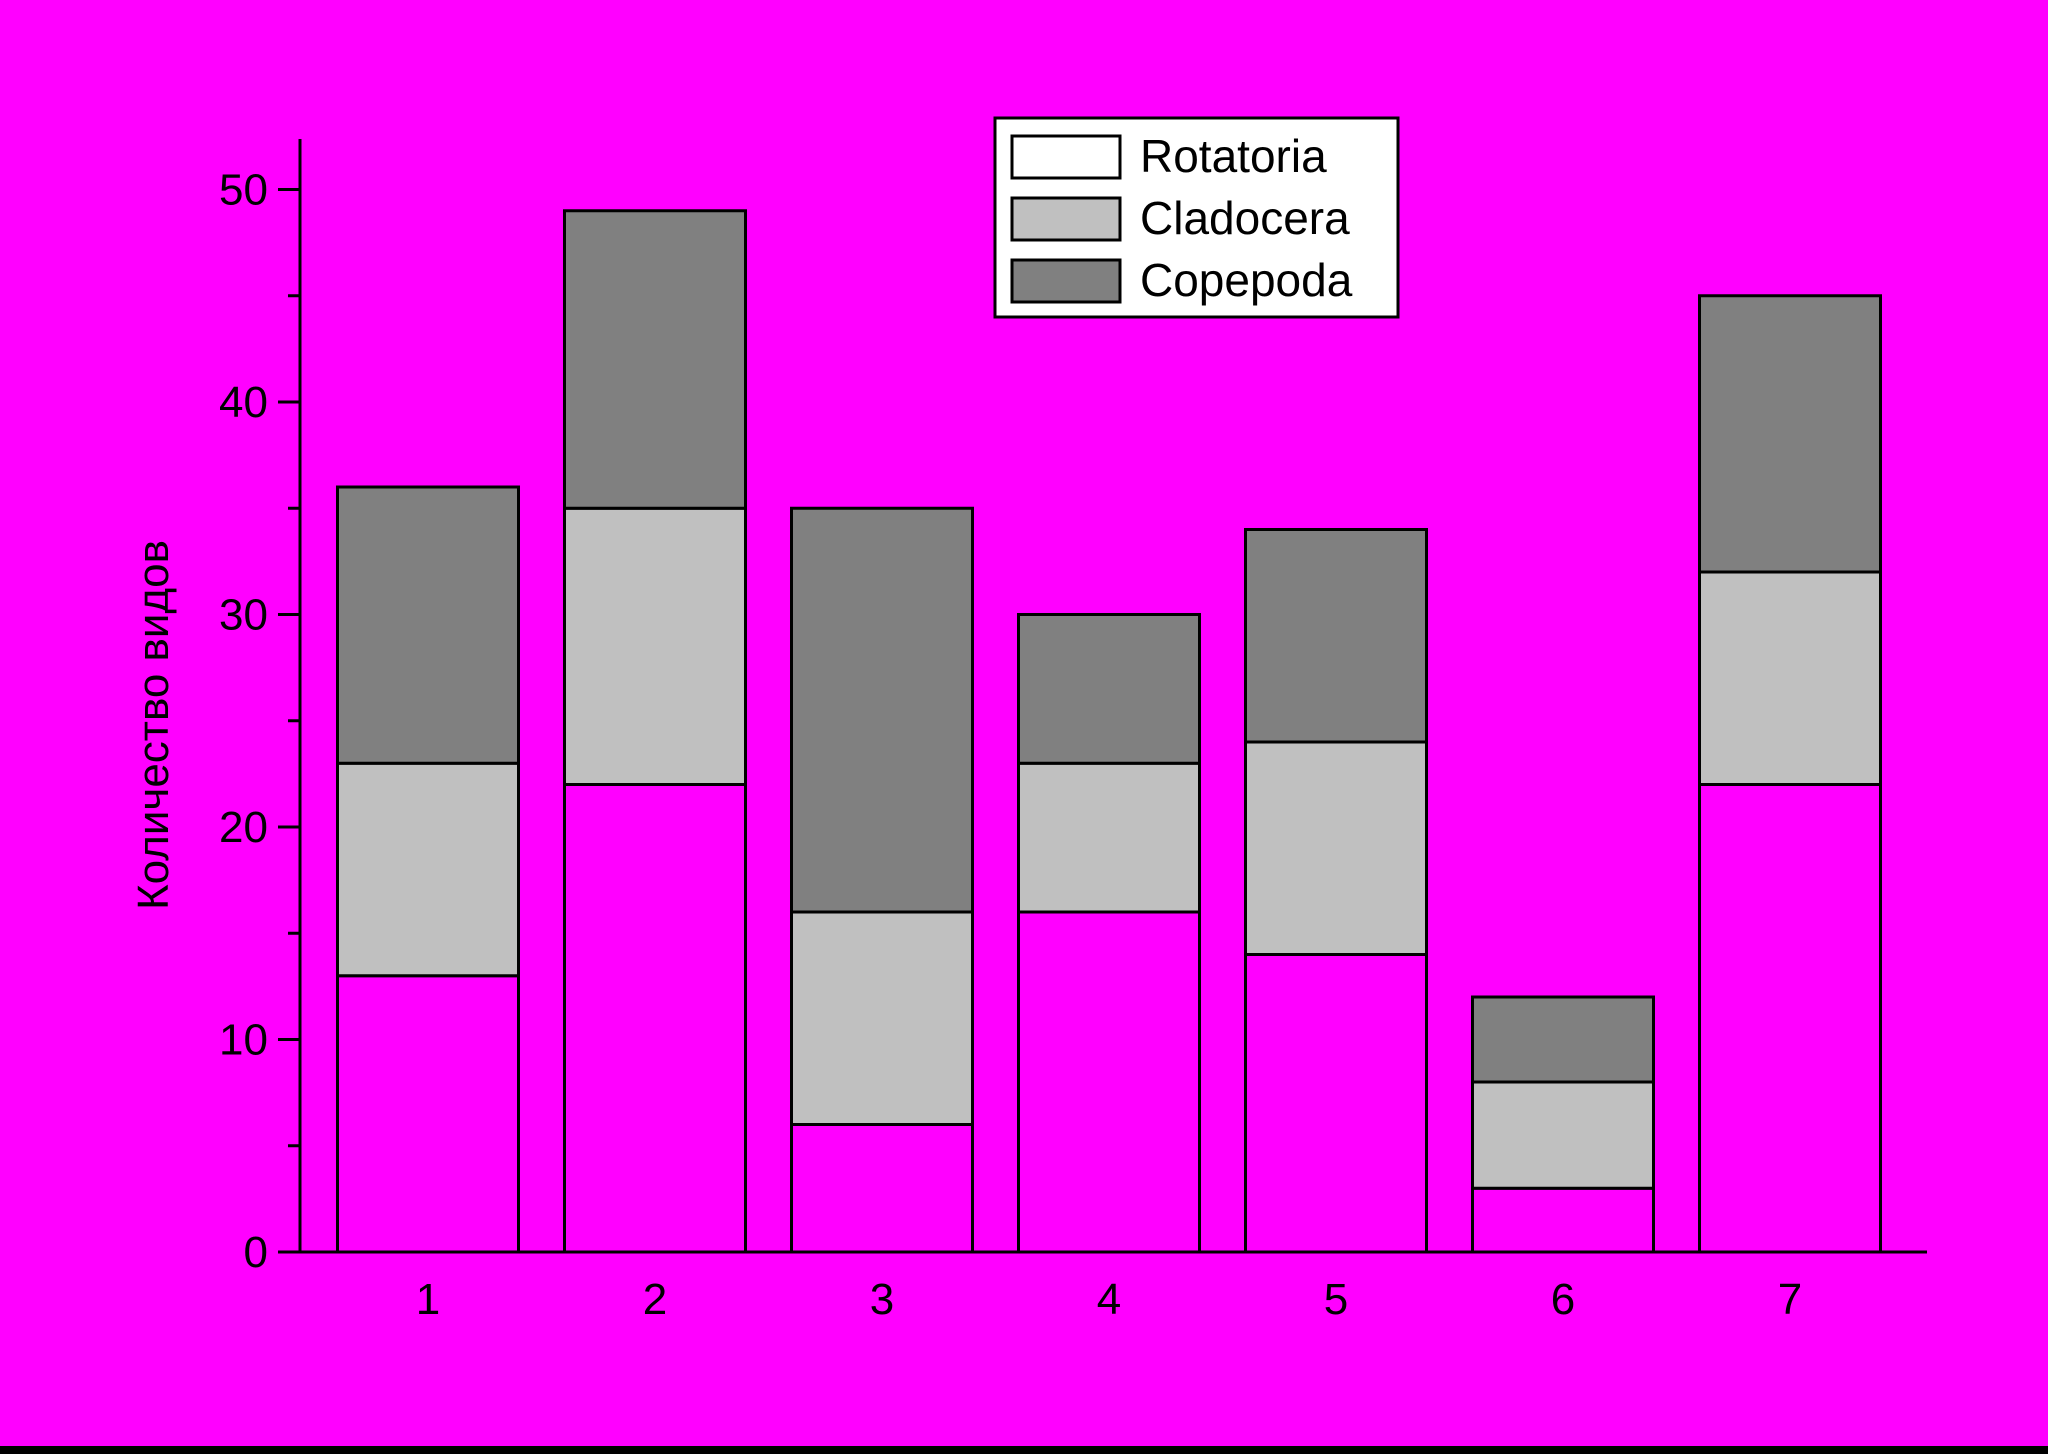 The height and width of the screenshot is (1454, 2048). What do you see at coordinates (1109, 1299) in the screenshot?
I see `x-tick-label-4: 4` at bounding box center [1109, 1299].